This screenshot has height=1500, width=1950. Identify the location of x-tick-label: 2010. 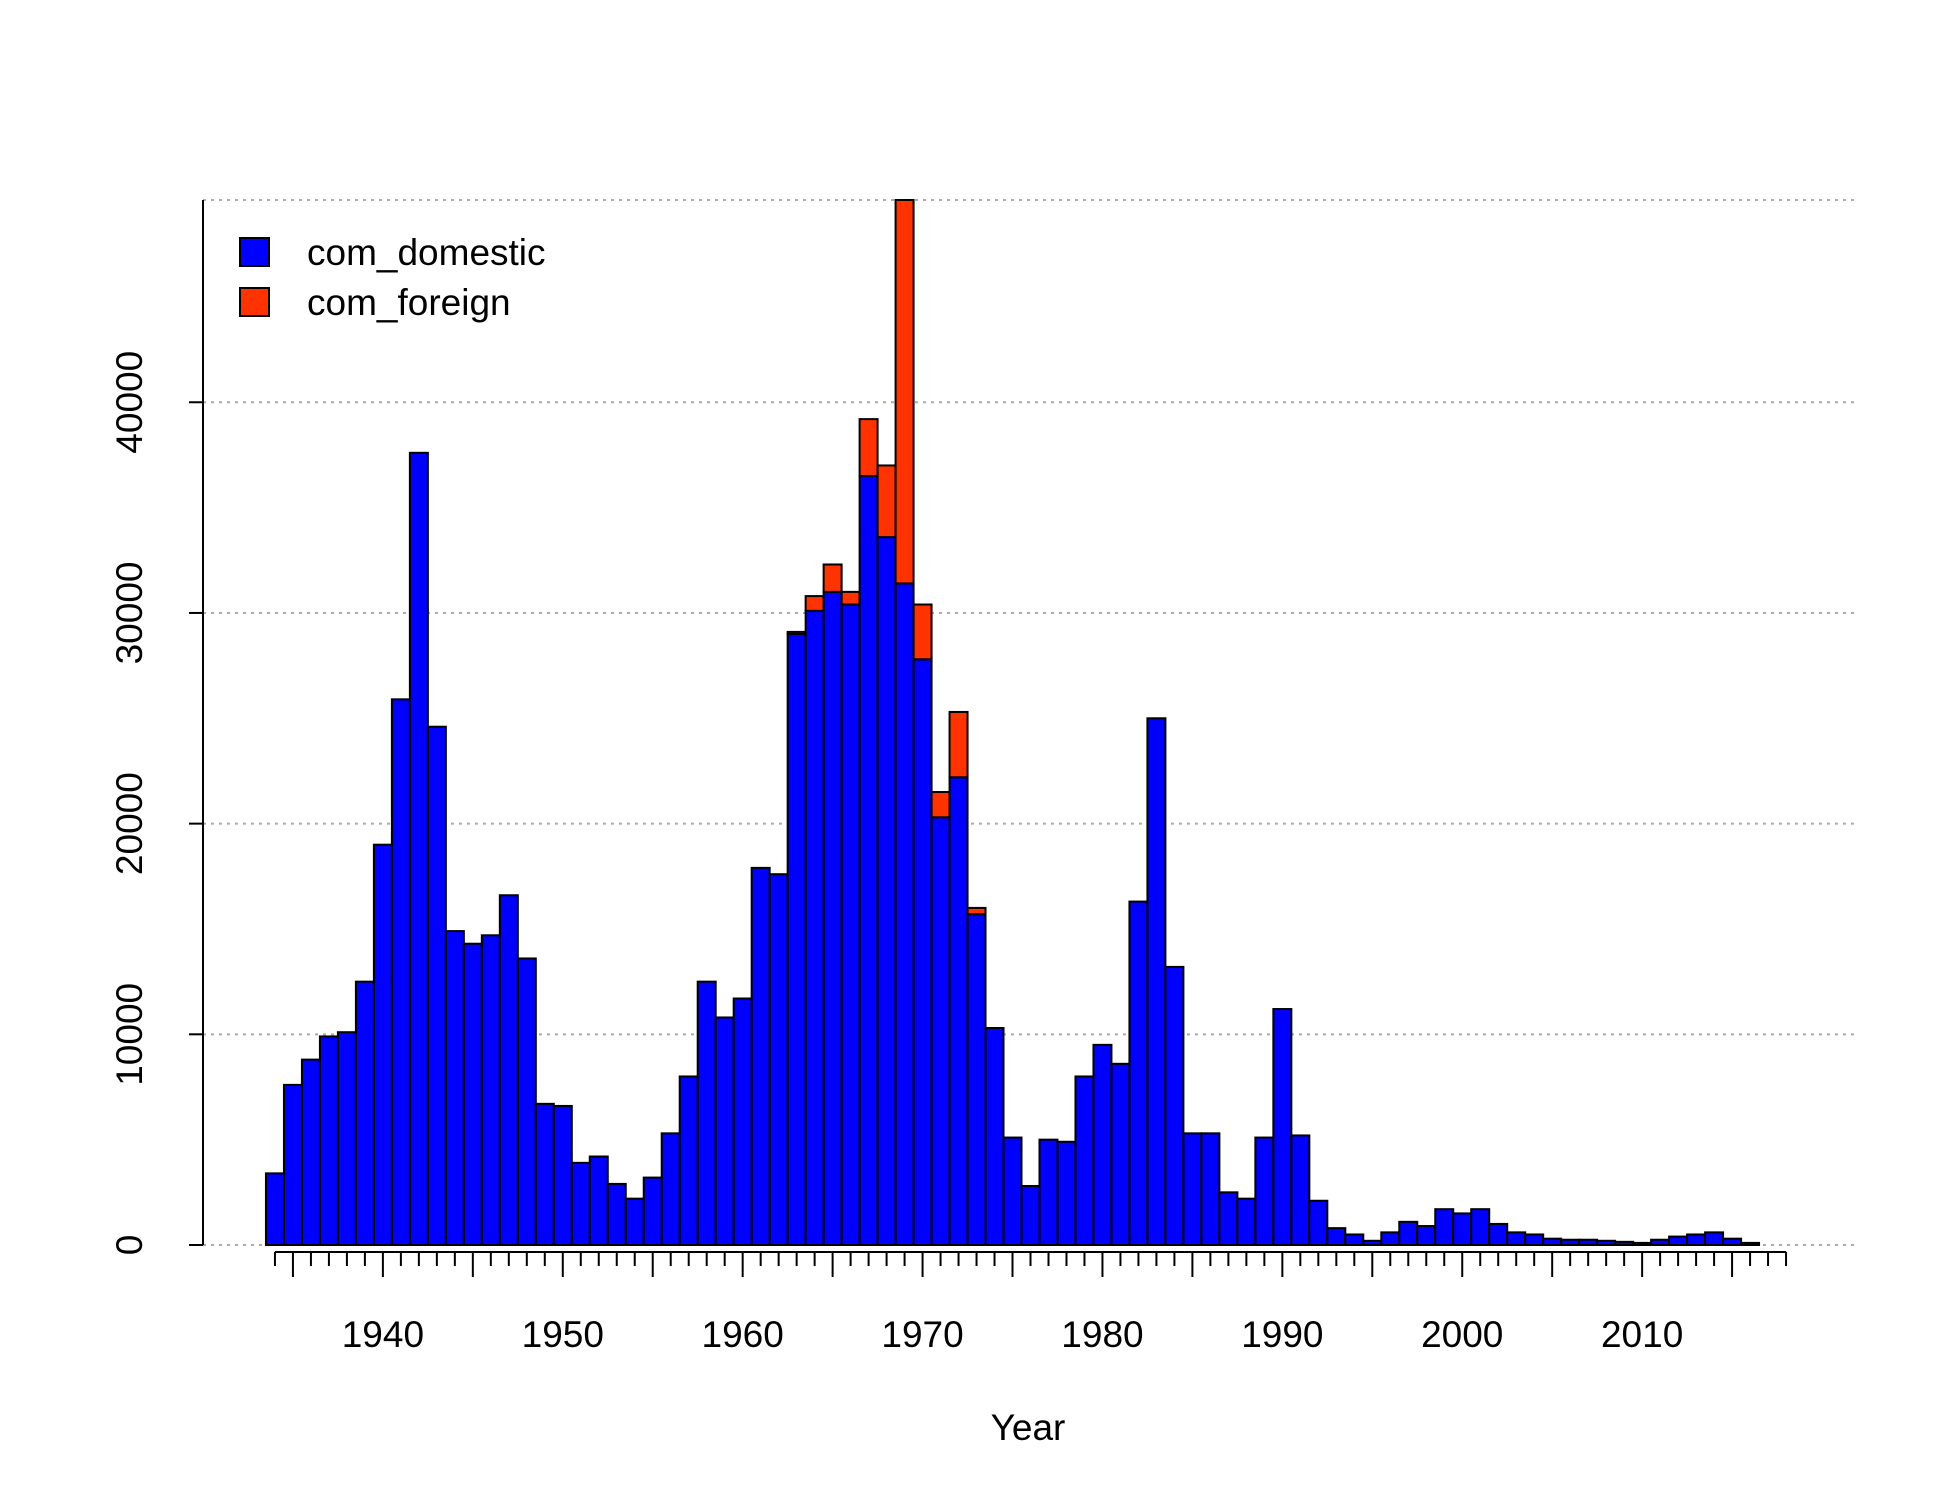
(1642, 1334).